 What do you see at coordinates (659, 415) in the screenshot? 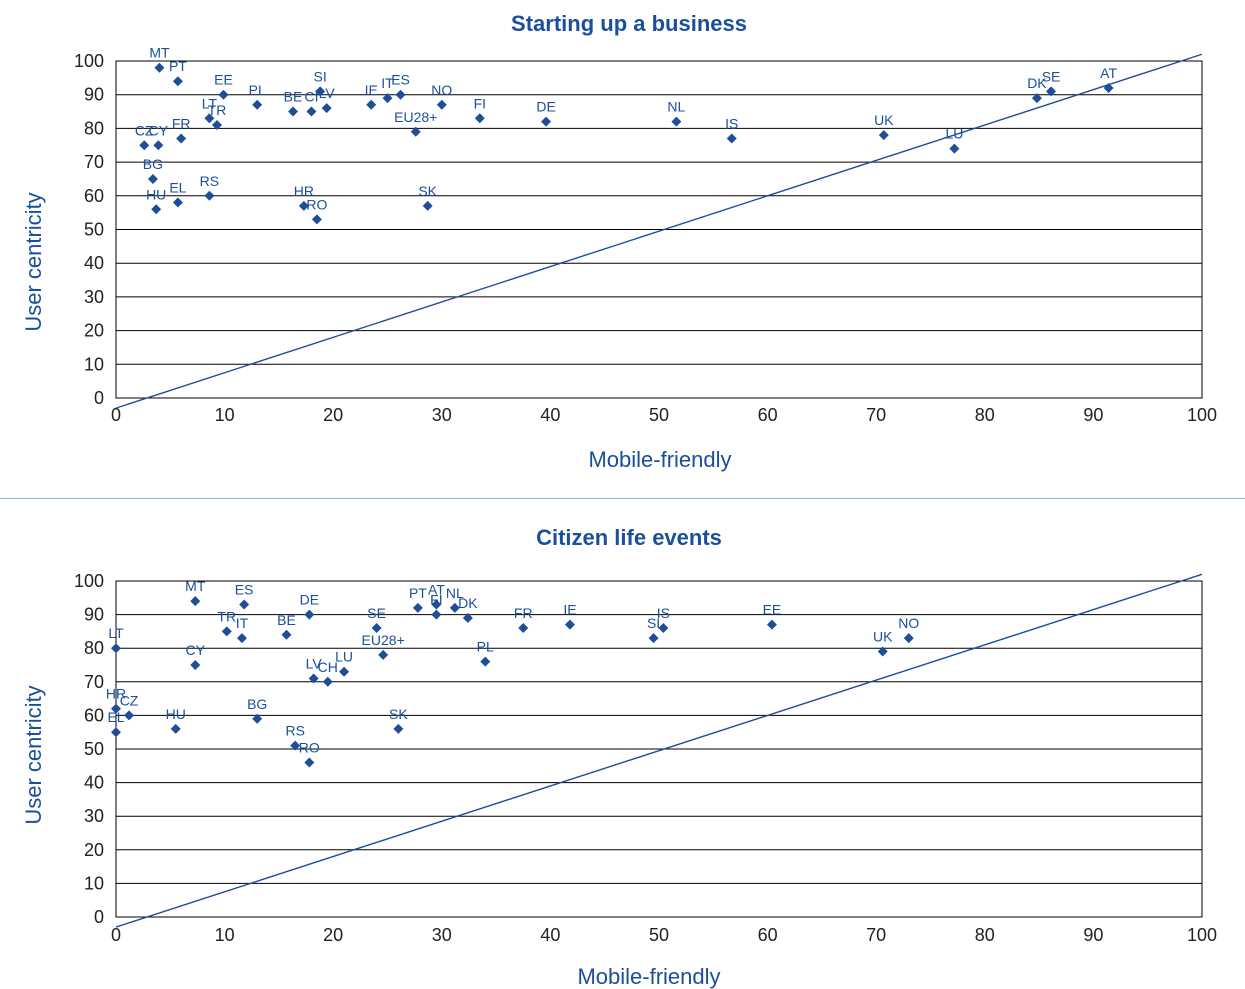
I see `x-tick-label: 50` at bounding box center [659, 415].